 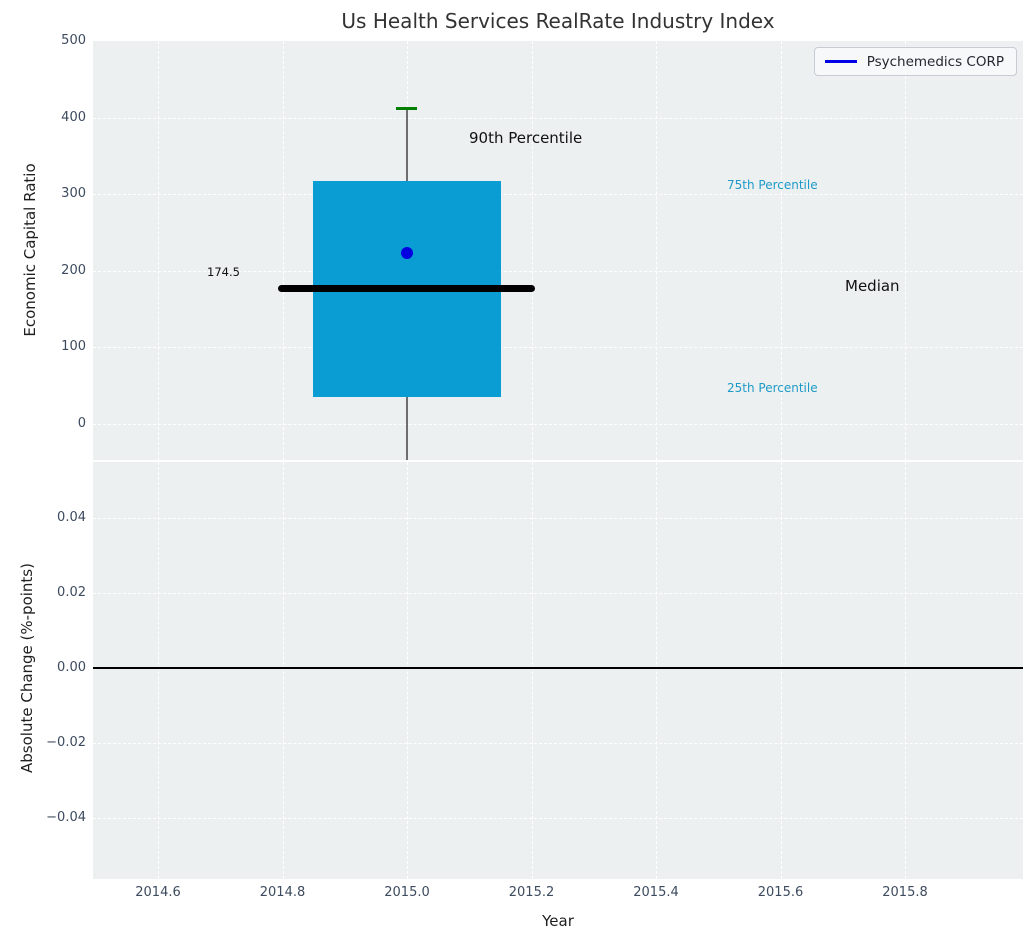 What do you see at coordinates (407, 253) in the screenshot?
I see `company-value-dot` at bounding box center [407, 253].